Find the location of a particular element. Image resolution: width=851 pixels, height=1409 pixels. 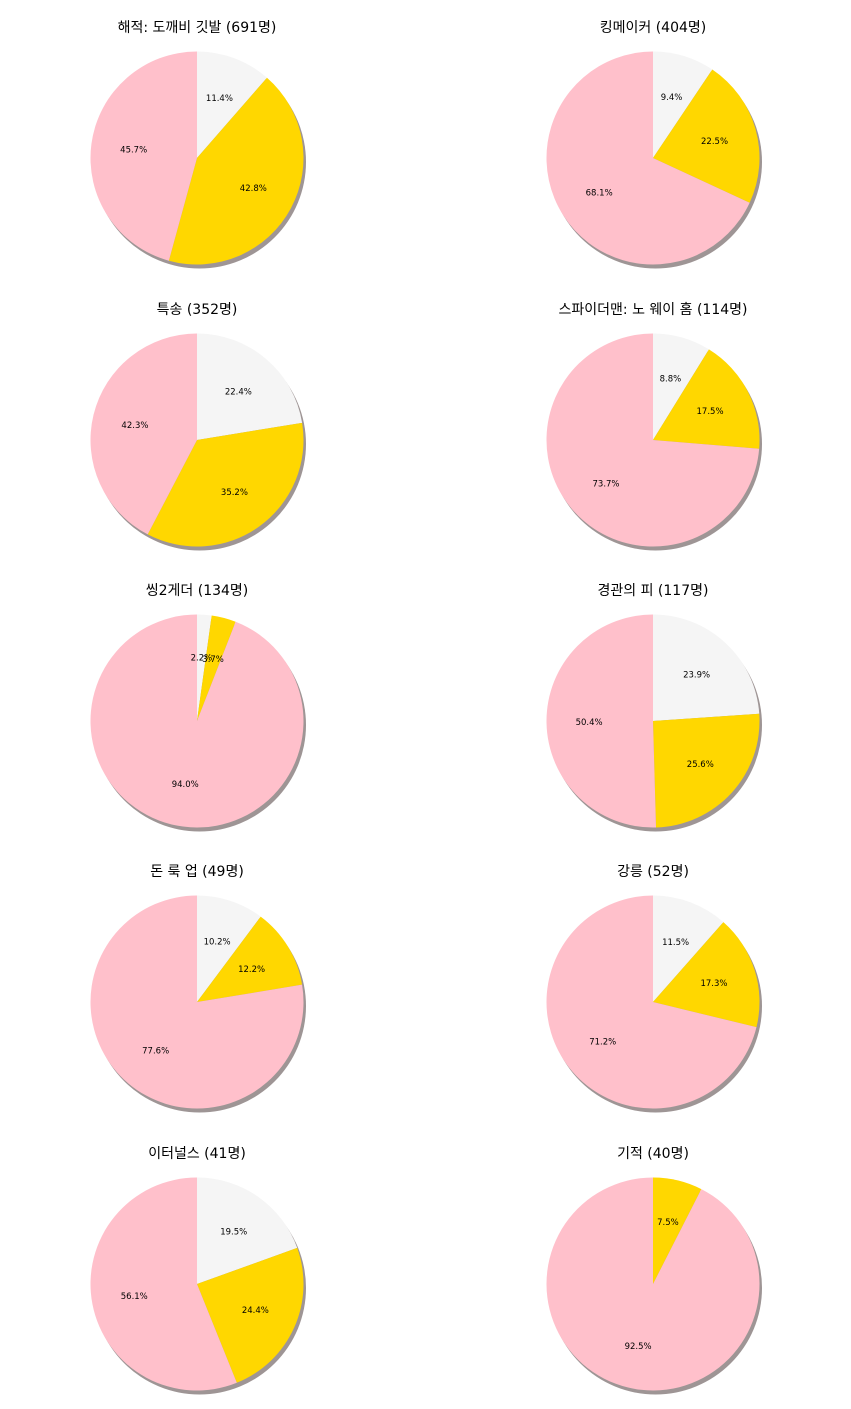

pie-chart-2: 킹메이커 (404명) 9.4% 22.5% 68.1% is located at coordinates (654, 144).